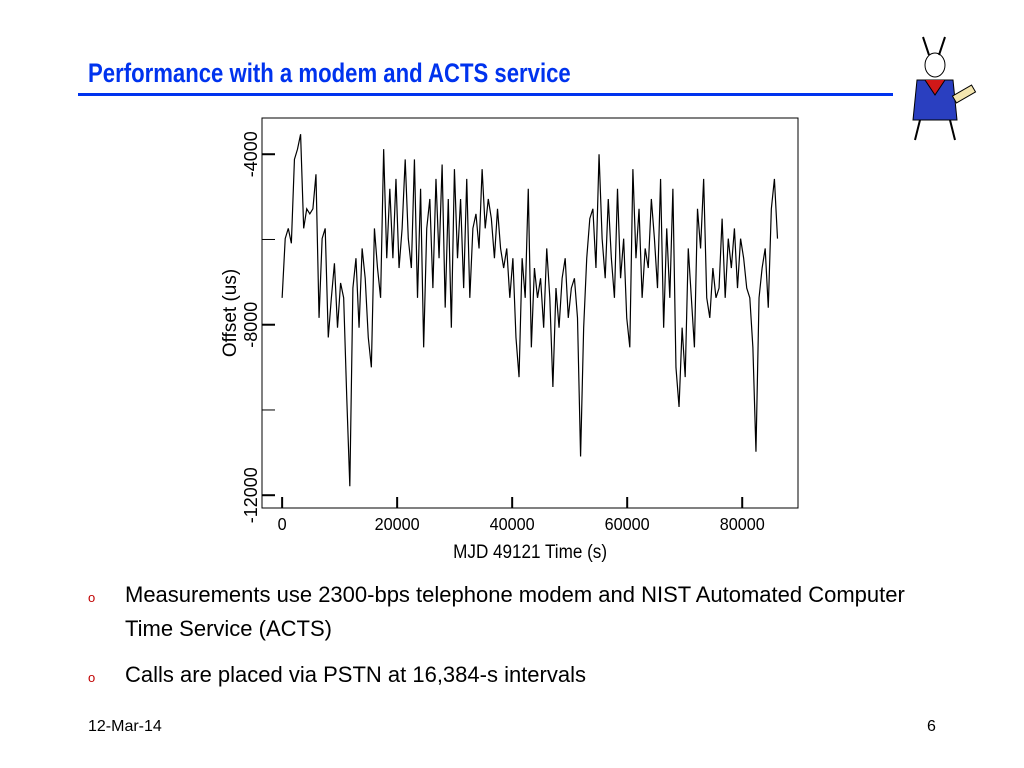 Image resolution: width=1024 pixels, height=768 pixels. What do you see at coordinates (512, 524) in the screenshot?
I see `x-tick-label: 40000` at bounding box center [512, 524].